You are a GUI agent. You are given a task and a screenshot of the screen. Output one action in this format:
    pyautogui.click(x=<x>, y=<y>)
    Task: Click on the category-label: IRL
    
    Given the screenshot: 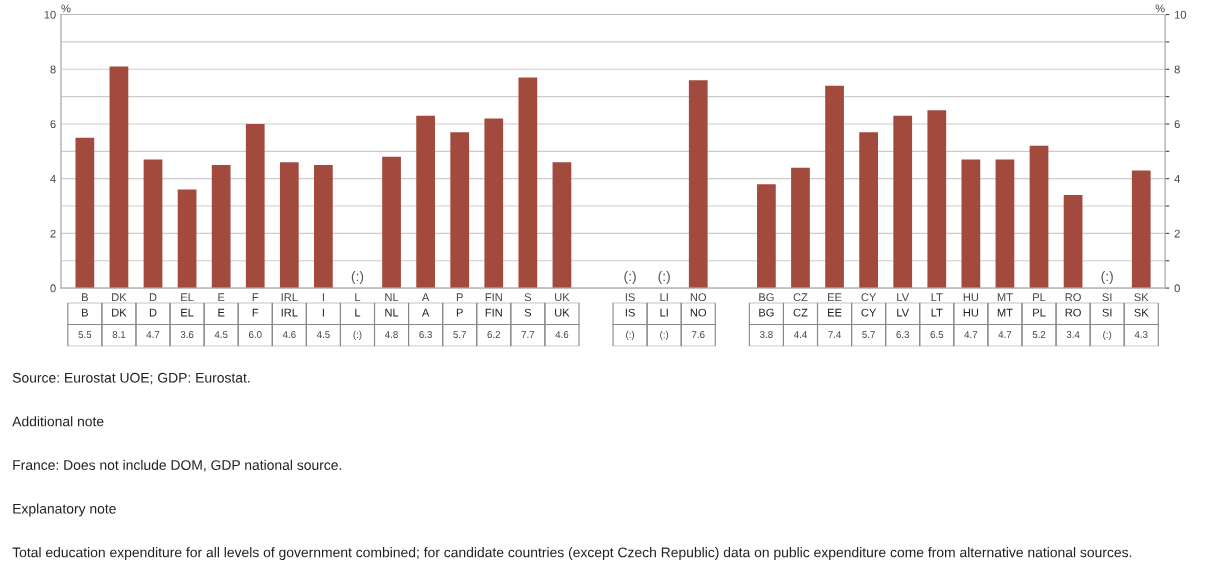 What is the action you would take?
    pyautogui.click(x=289, y=312)
    